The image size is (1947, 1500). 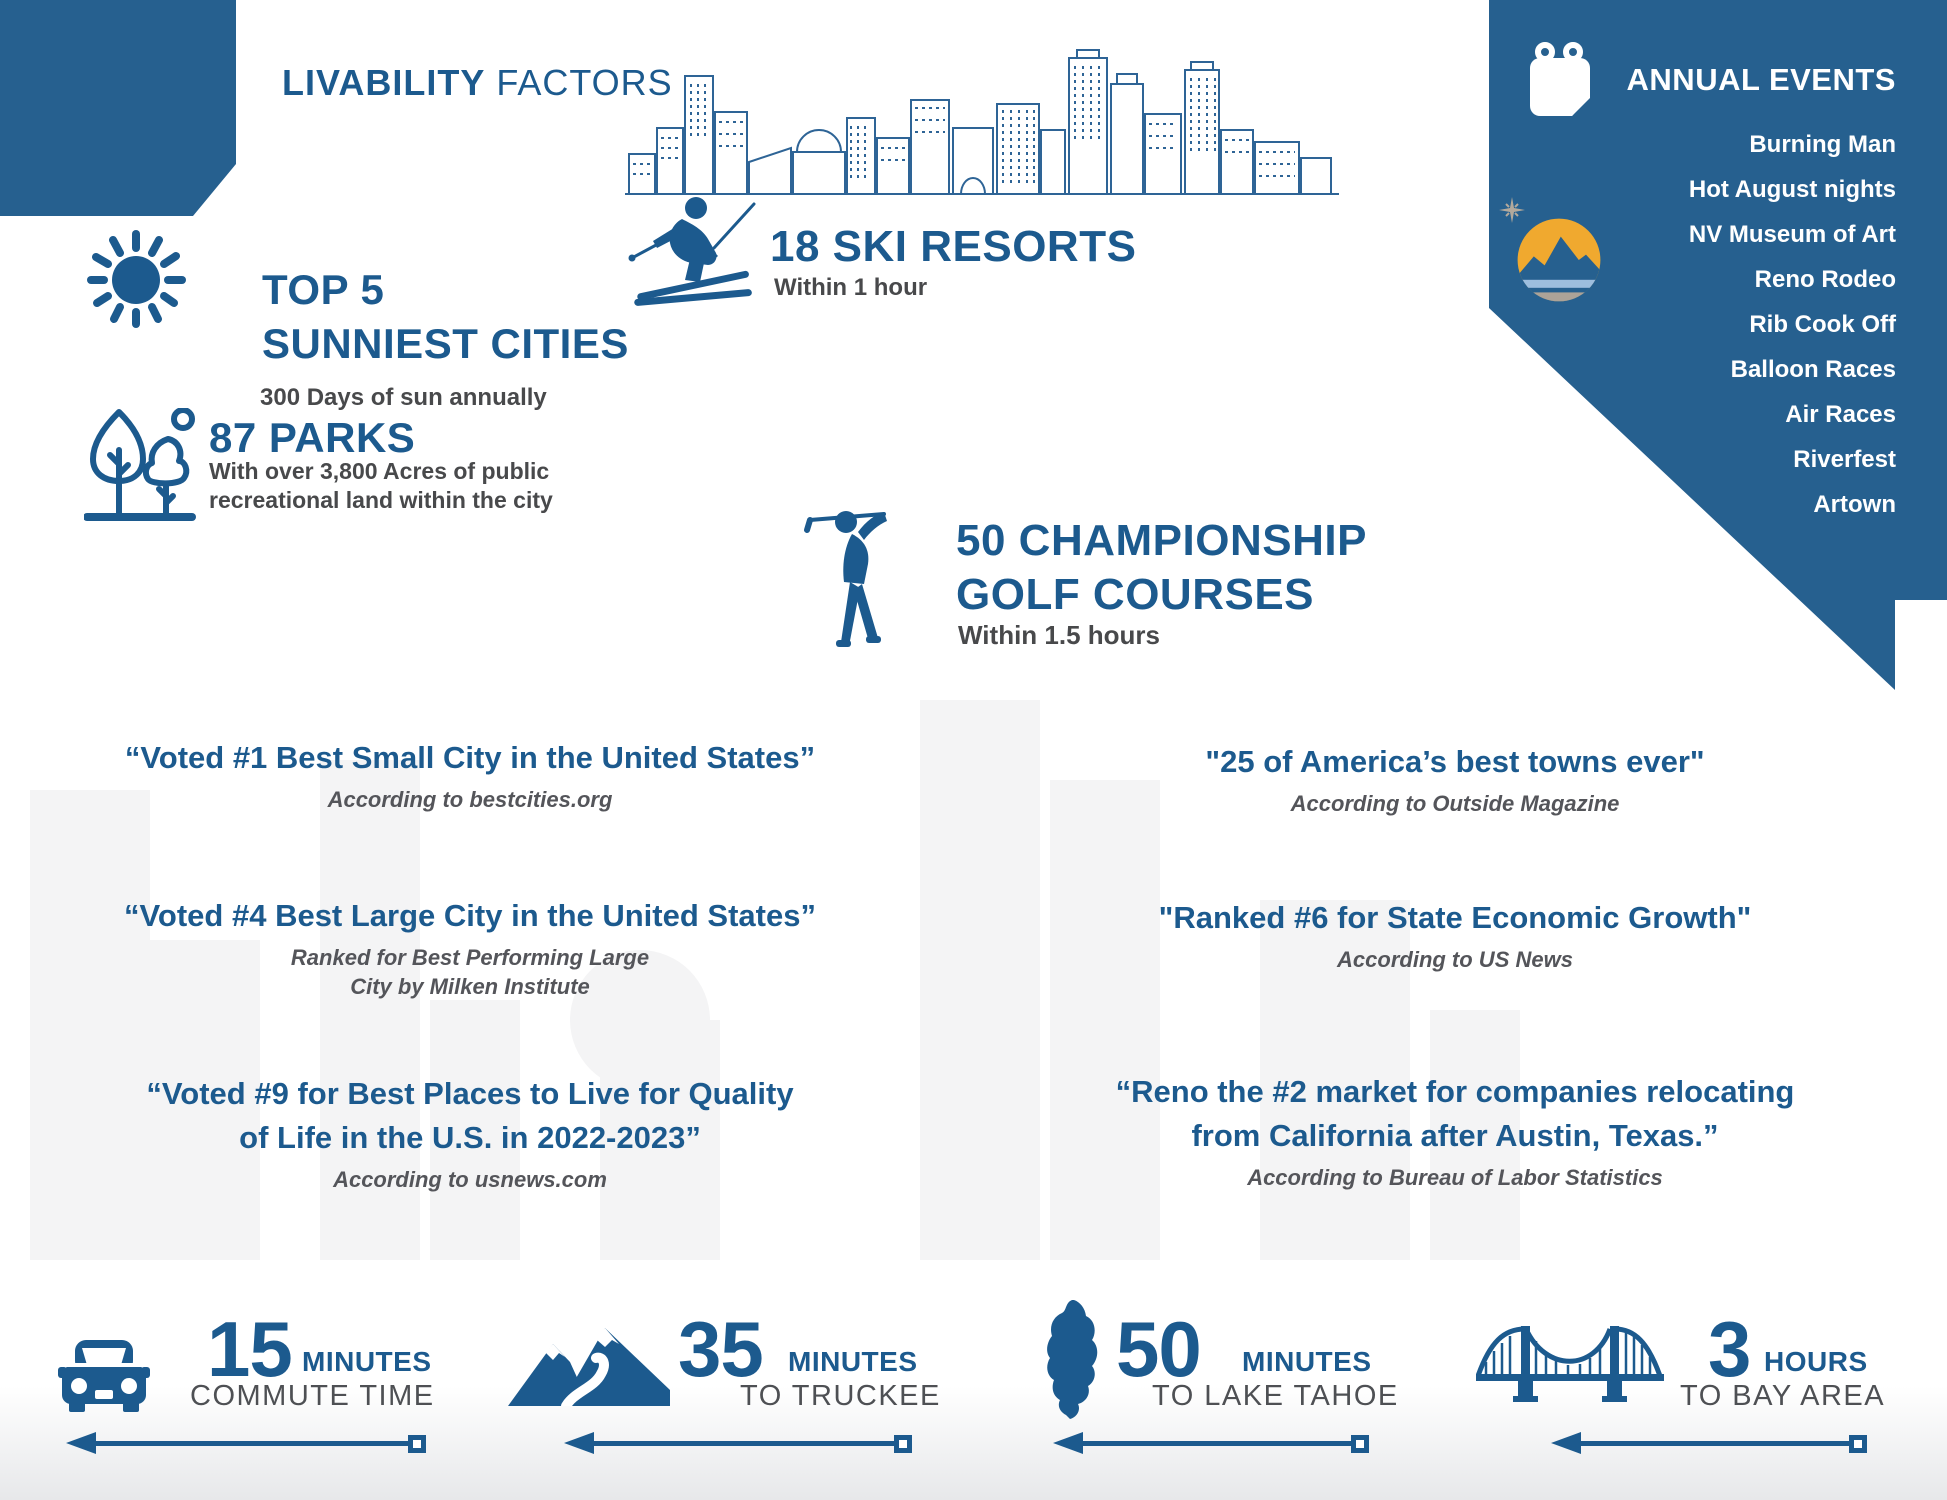 What do you see at coordinates (840, 1396) in the screenshot?
I see `distance-label: TO TRUCKEE` at bounding box center [840, 1396].